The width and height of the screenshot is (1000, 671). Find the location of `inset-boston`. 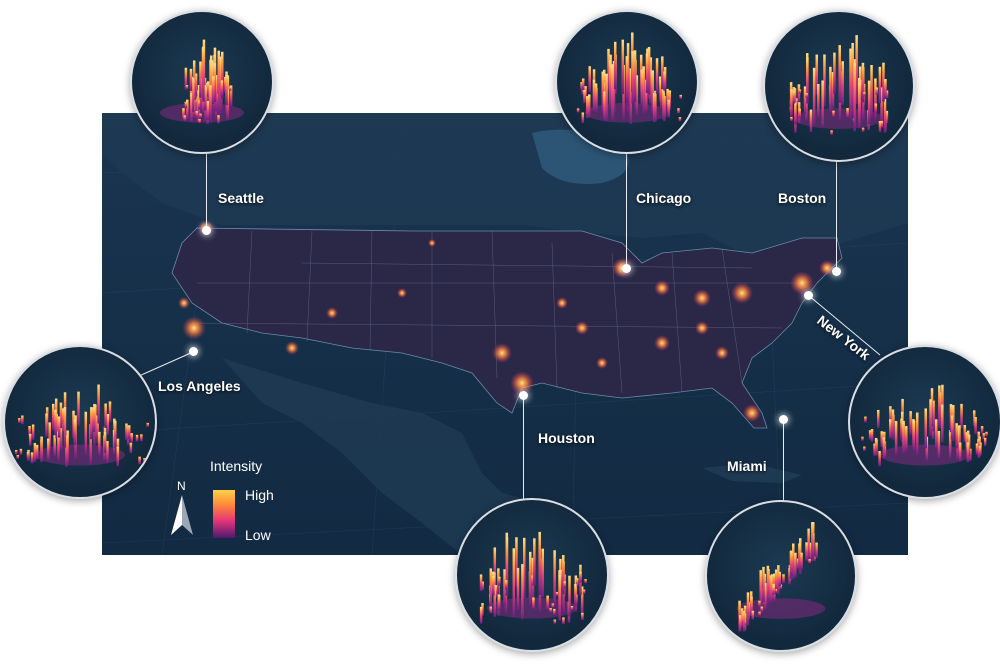

inset-boston is located at coordinates (839, 86).